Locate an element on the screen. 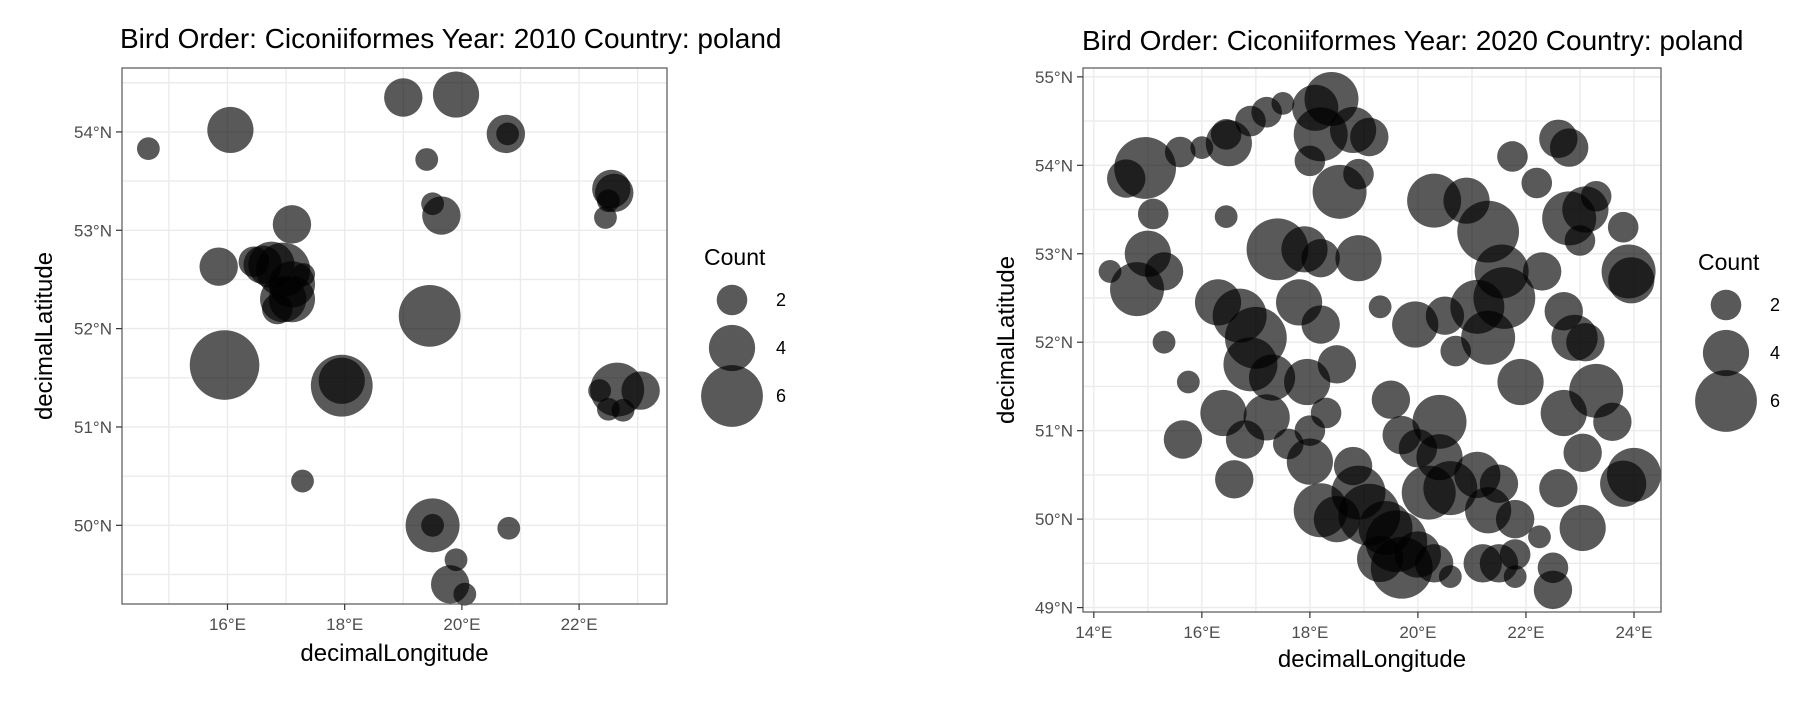 This screenshot has height=704, width=1820. x-axis-ticks: 14°E 16°E 18°E 20°E 22°E 24°E is located at coordinates (1364, 627).